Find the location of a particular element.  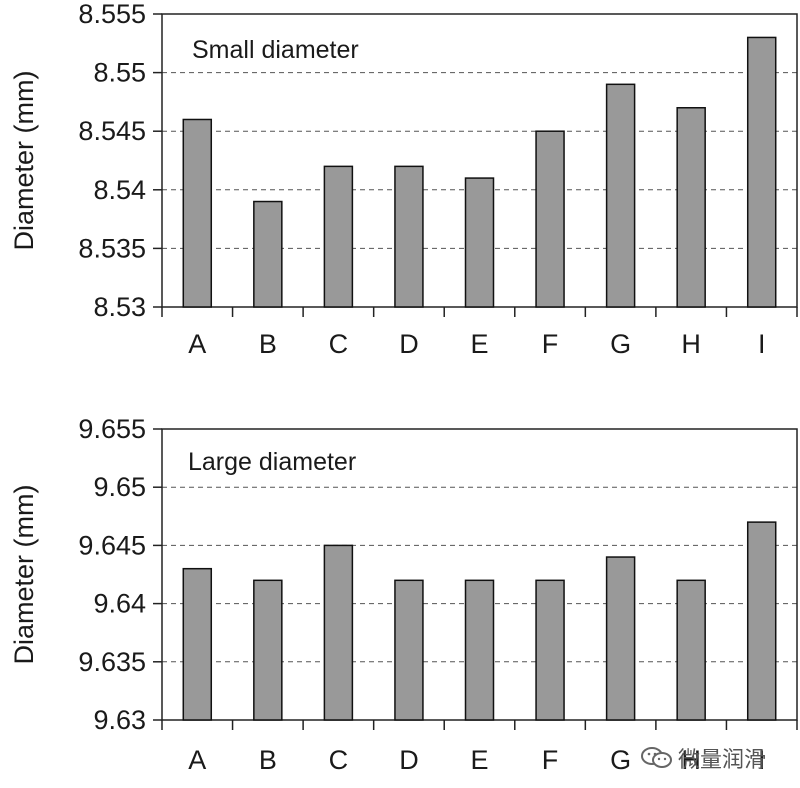

watermark: 微量润滑 is located at coordinates (719, 758).